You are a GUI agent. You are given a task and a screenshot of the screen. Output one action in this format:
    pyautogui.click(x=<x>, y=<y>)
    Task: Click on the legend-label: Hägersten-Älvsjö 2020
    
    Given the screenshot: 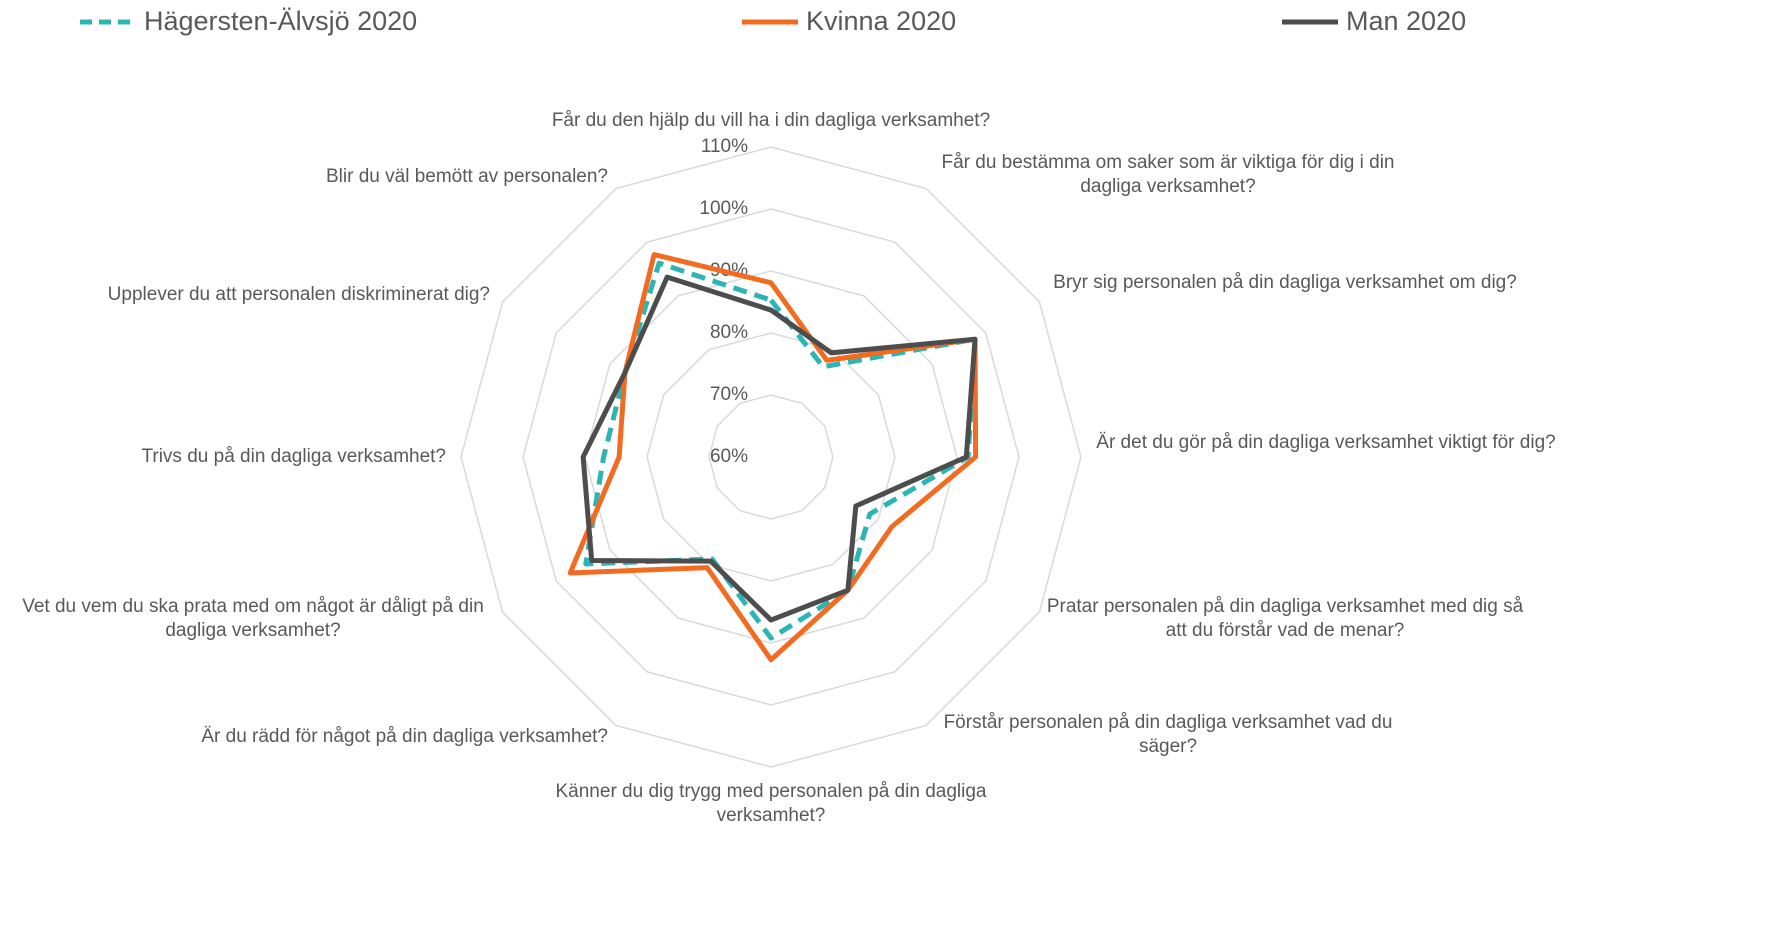 What is the action you would take?
    pyautogui.click(x=281, y=21)
    